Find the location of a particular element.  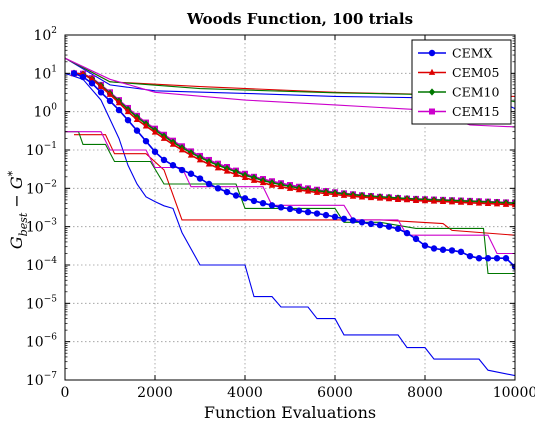

y-tick-label: 10⁰ is located at coordinates (45, 112).